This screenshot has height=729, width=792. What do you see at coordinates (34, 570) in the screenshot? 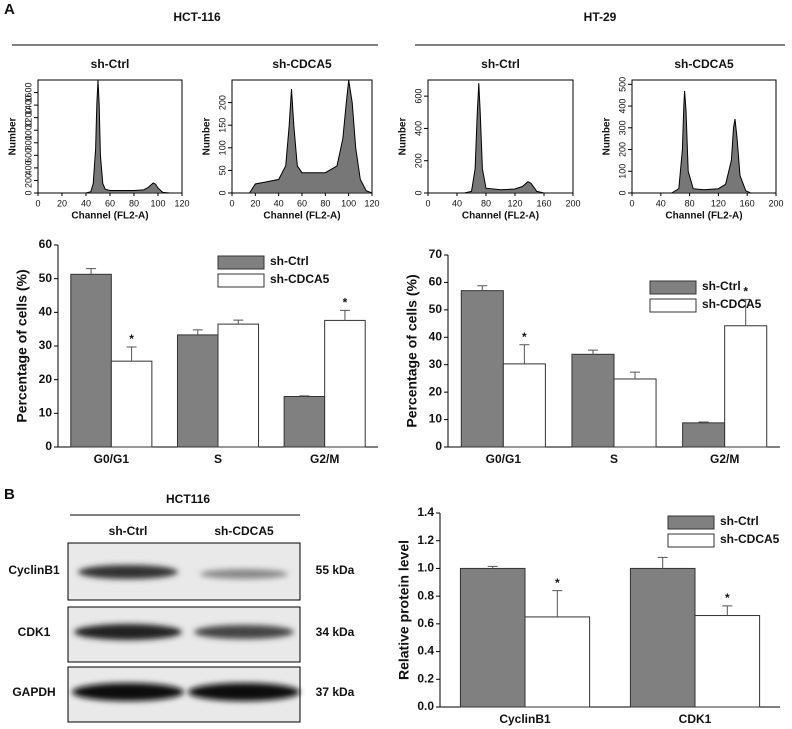
I see `row-label: CyclinB1` at bounding box center [34, 570].